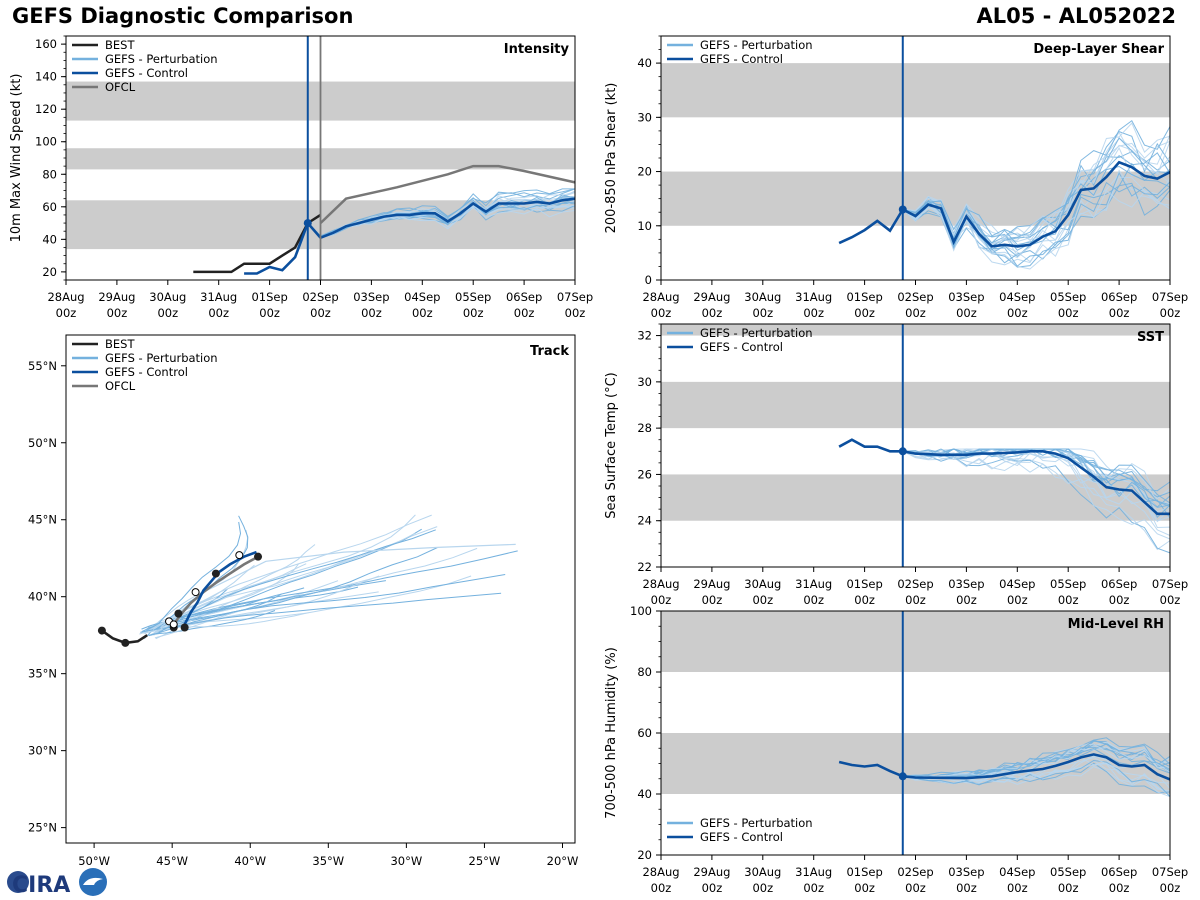  Describe the element at coordinates (120, 45) in the screenshot. I see `legend-label: BEST` at that location.